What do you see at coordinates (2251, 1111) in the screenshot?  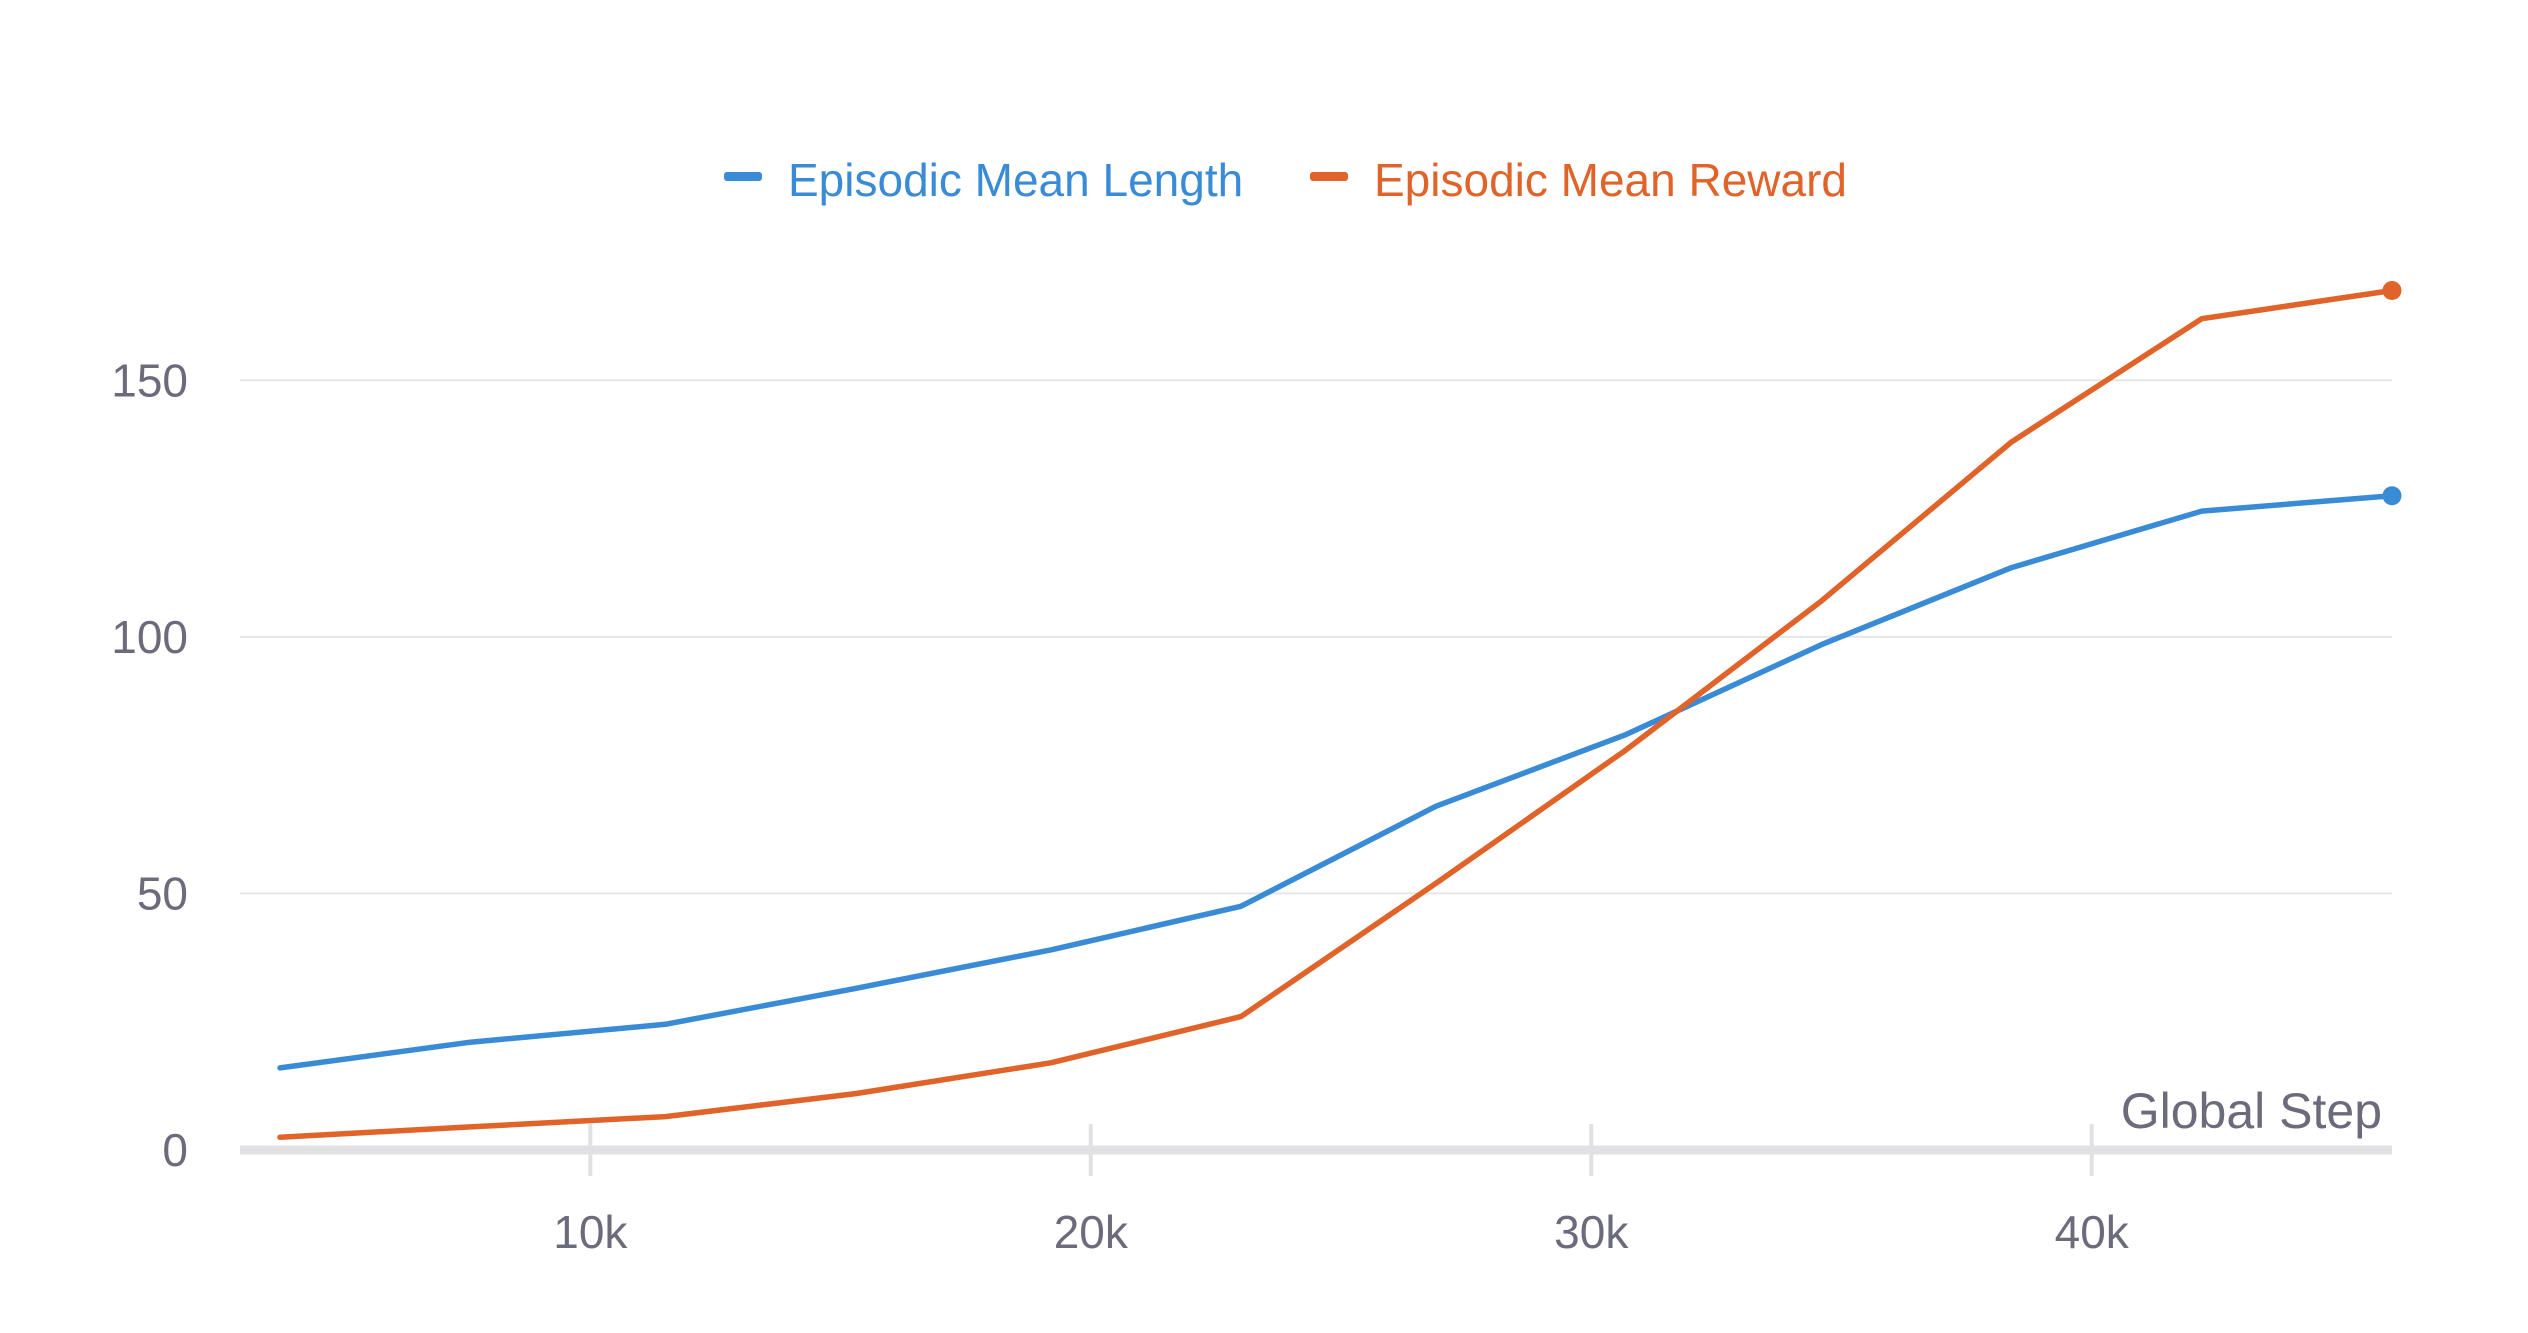 I see `x-axis-title: Global Step` at bounding box center [2251, 1111].